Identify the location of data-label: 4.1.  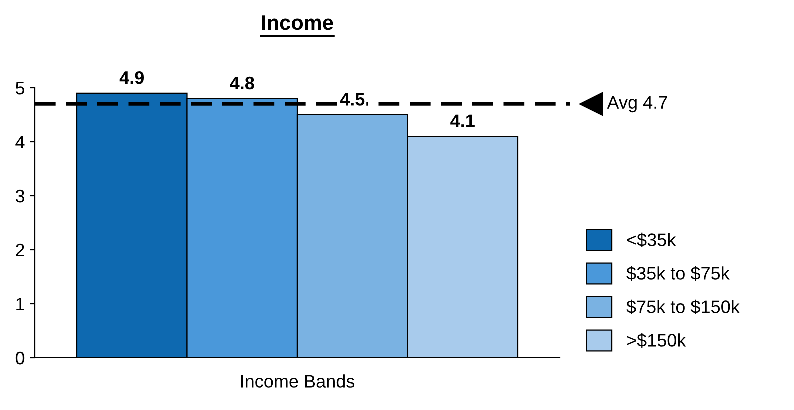
(462, 121).